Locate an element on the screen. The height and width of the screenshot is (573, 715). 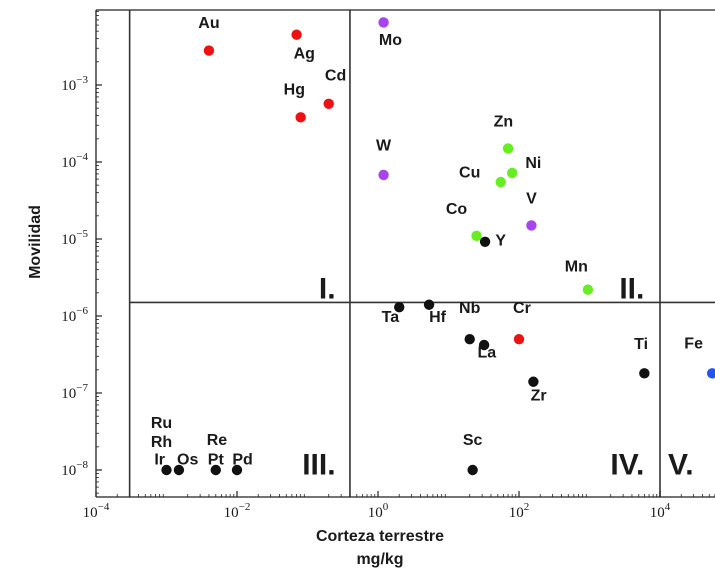
point-label-cr: Cr is located at coordinates (522, 308).